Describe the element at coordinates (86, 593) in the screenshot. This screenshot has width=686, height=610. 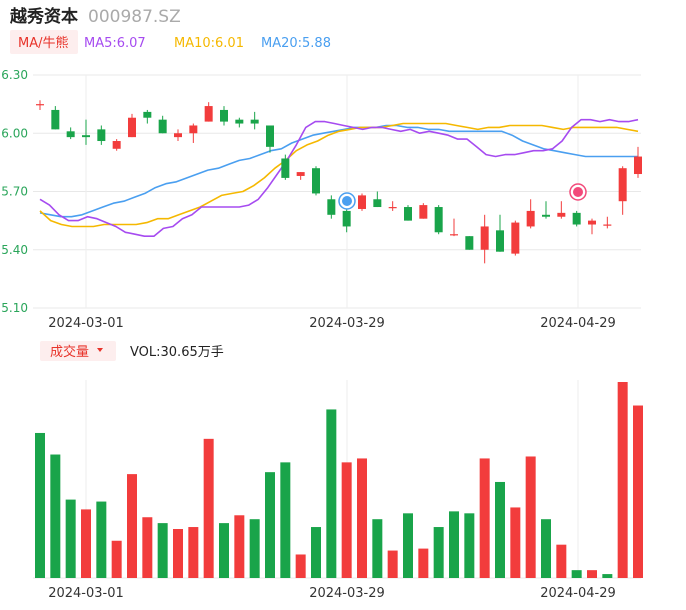
I see `volume-date-tick-label: 2024-03-01` at that location.